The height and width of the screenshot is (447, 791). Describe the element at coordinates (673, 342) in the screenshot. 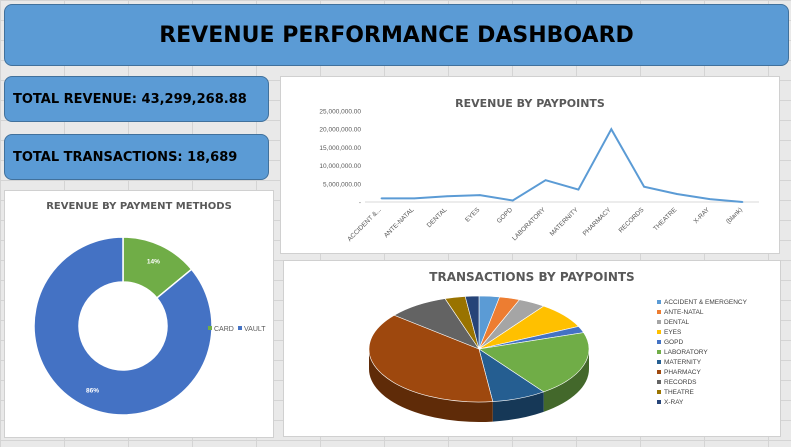

I see `legend-label: GOPD` at that location.